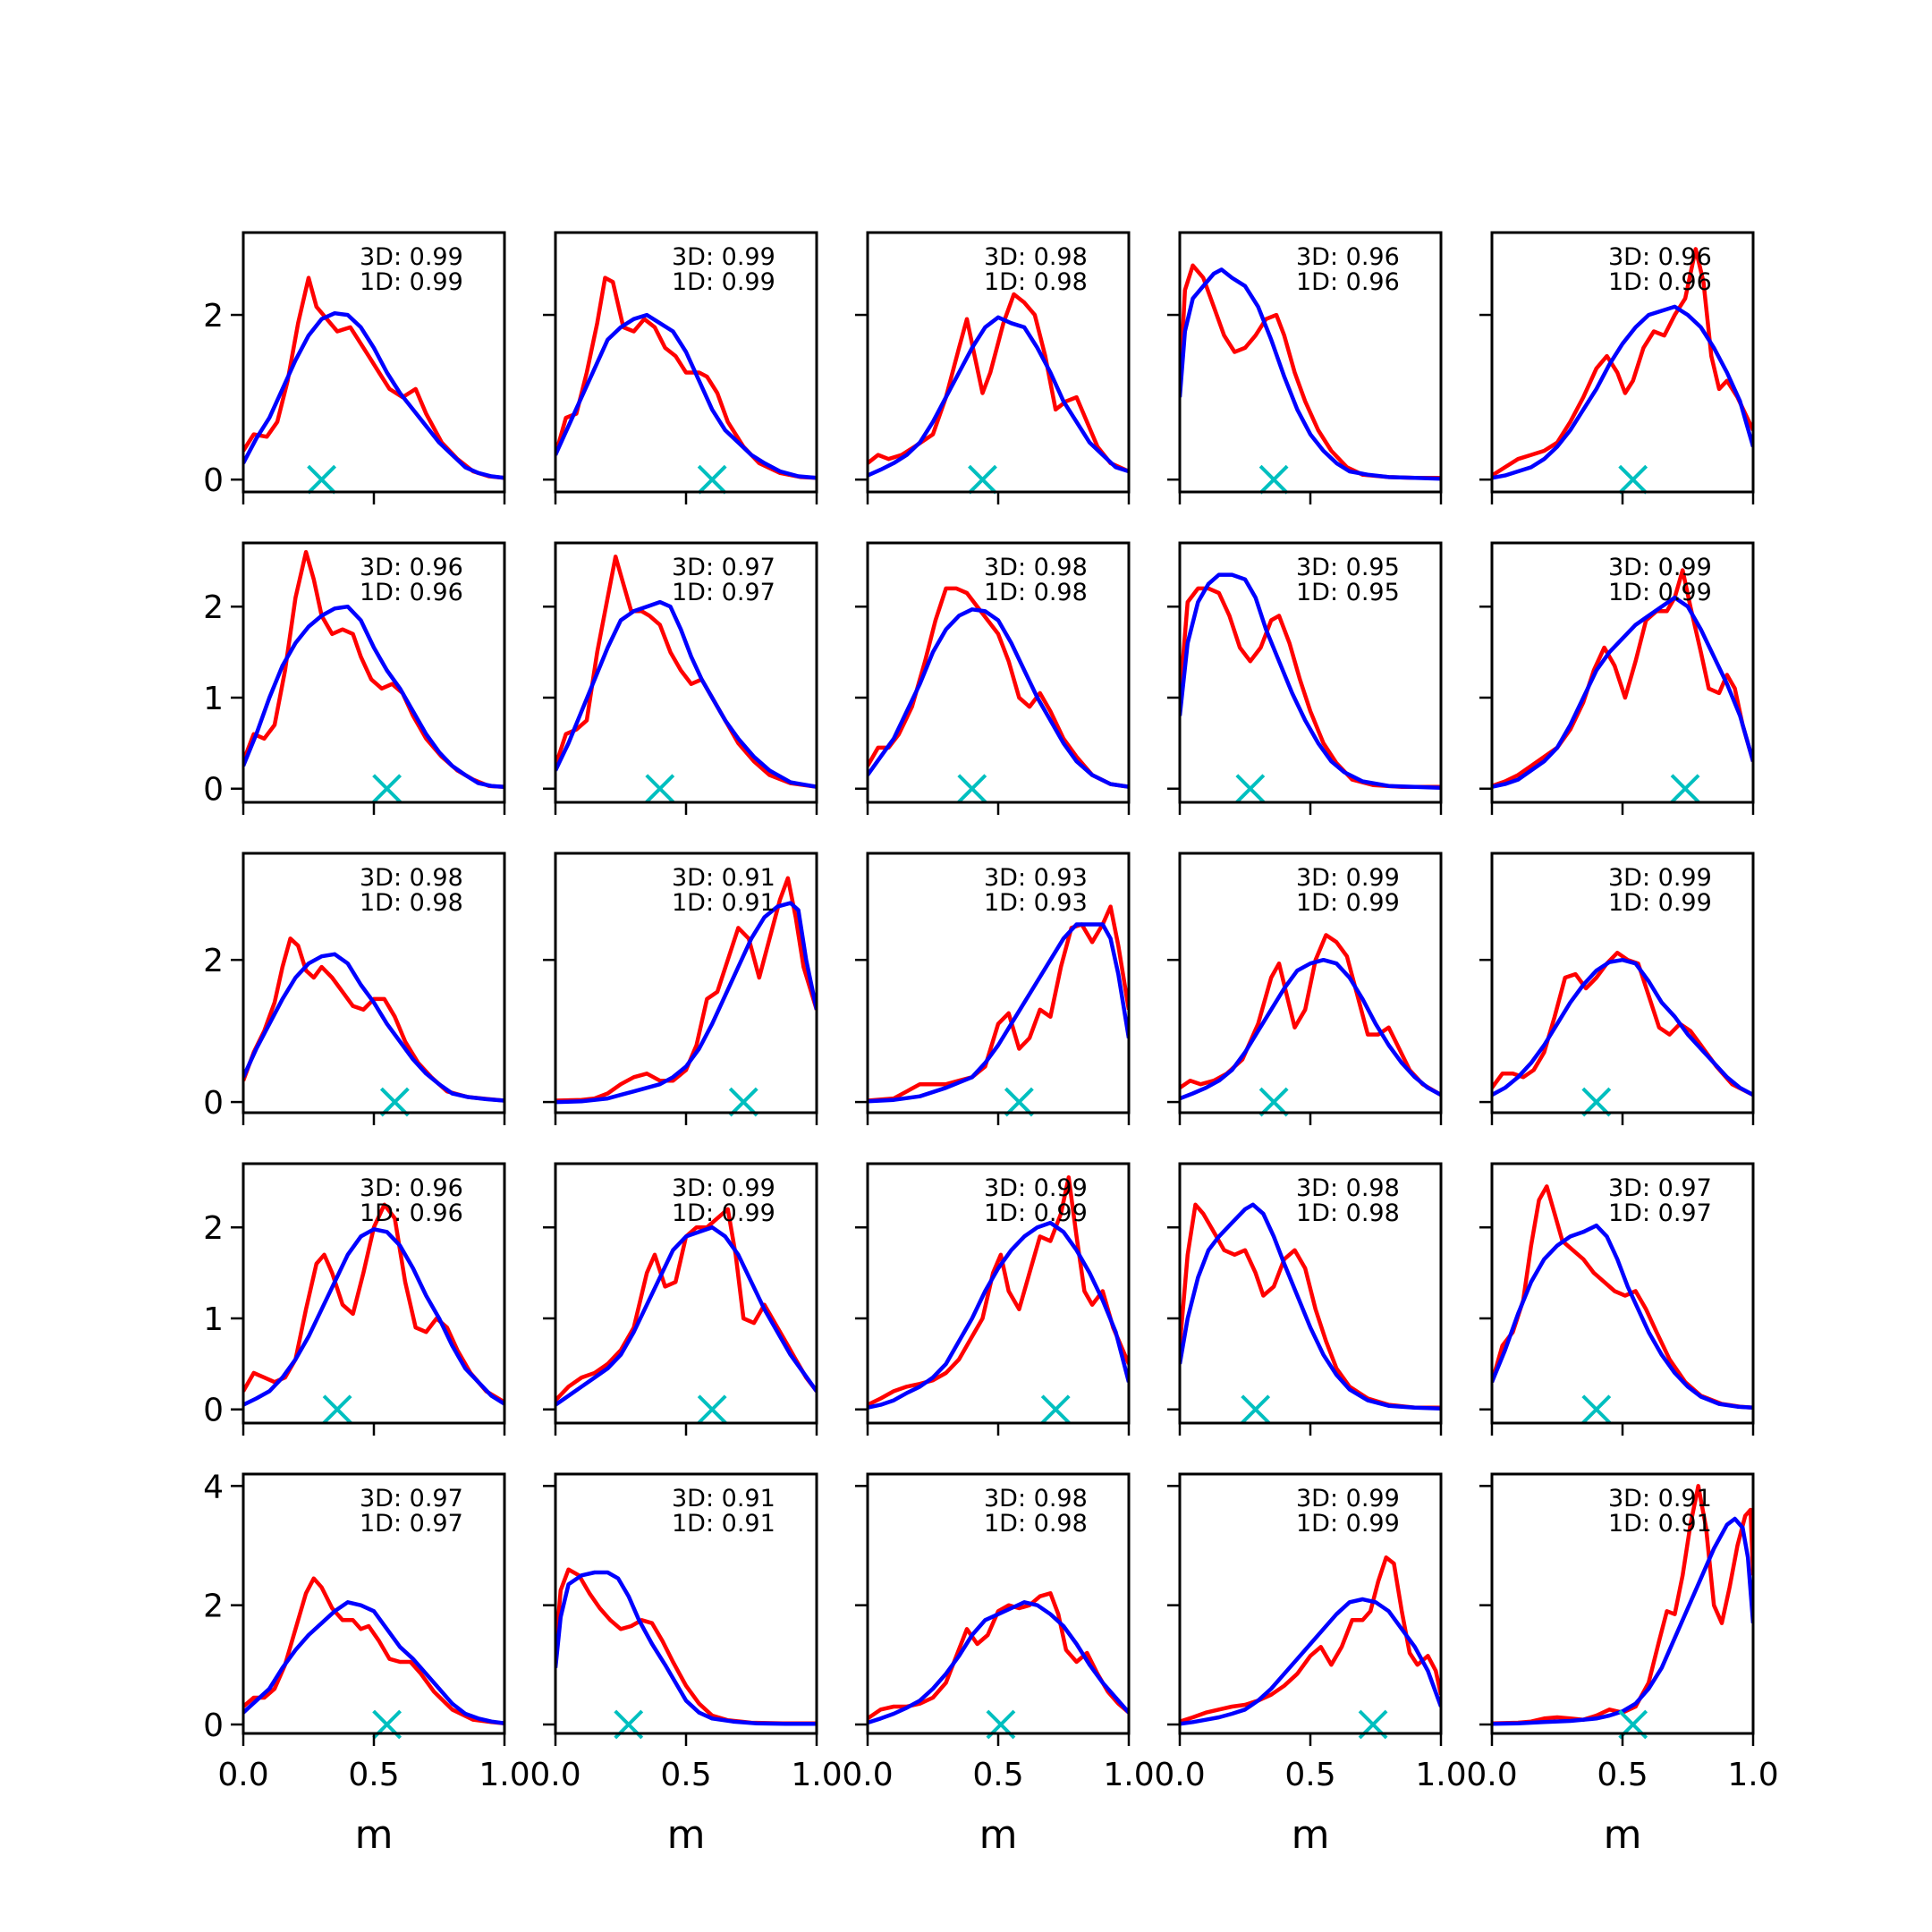  I want to click on score-1d-label: 1D: 0.91, so click(723, 1524).